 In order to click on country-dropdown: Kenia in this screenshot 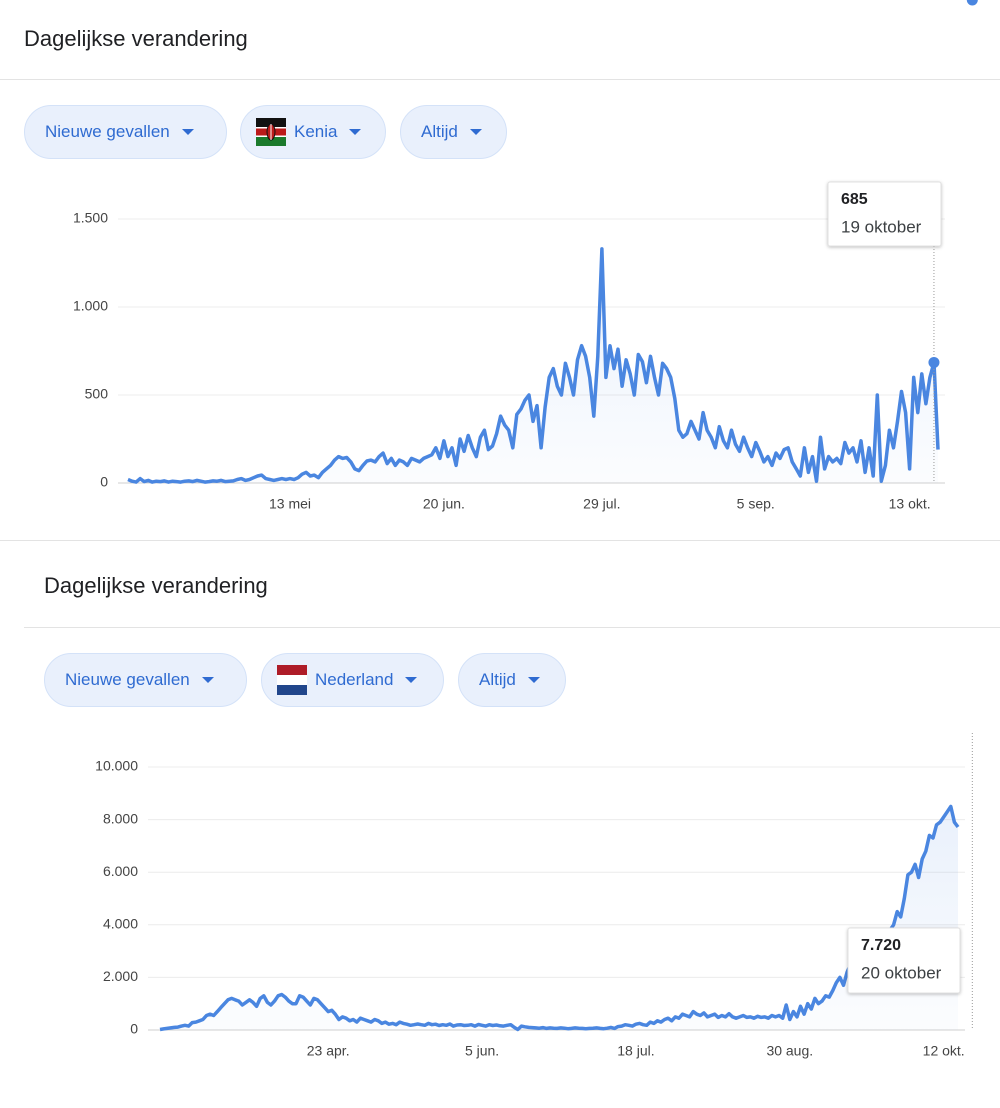, I will do `click(313, 132)`.